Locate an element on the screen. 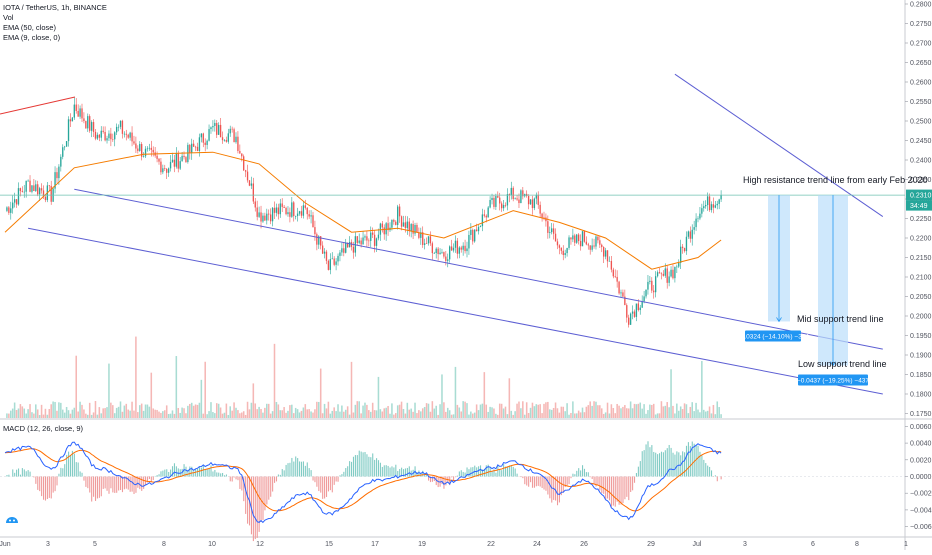 This screenshot has height=555, width=932. macd-tick-label: 0.0060 is located at coordinates (921, 427).